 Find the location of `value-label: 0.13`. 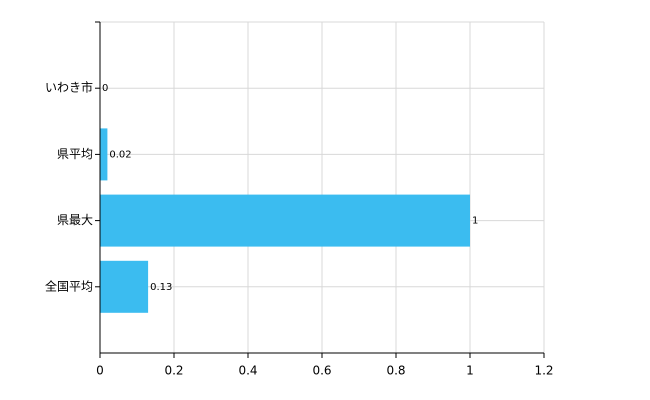

value-label: 0.13 is located at coordinates (161, 287).